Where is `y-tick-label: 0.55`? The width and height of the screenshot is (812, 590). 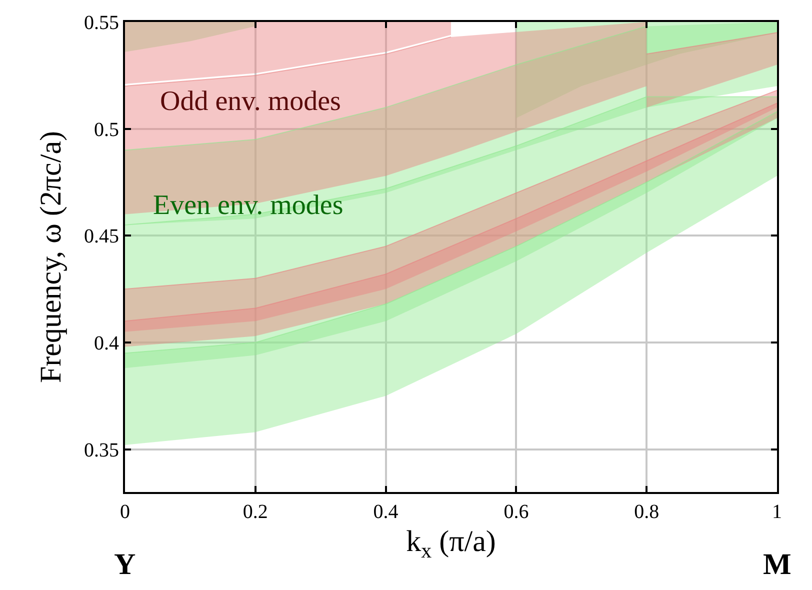
y-tick-label: 0.55 is located at coordinates (101, 23).